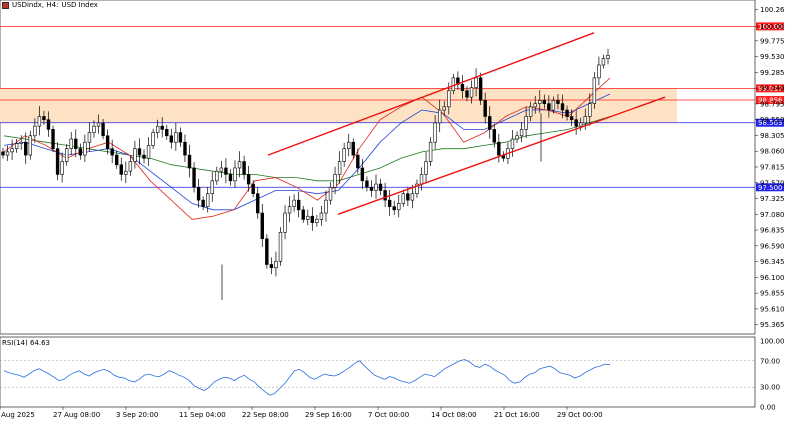 Image resolution: width=785 pixels, height=424 pixels. What do you see at coordinates (307, 377) in the screenshot?
I see `rsi-line` at bounding box center [307, 377].